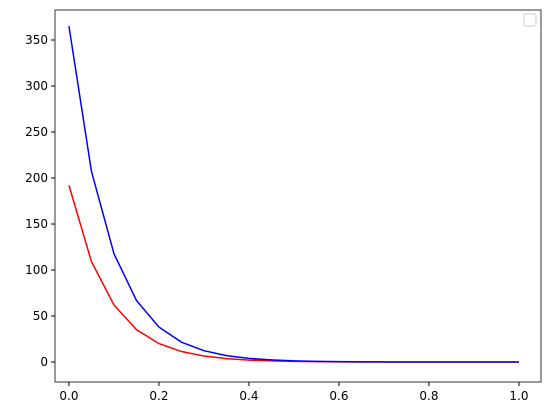 This screenshot has height=417, width=552. I want to click on legend, so click(530, 20).